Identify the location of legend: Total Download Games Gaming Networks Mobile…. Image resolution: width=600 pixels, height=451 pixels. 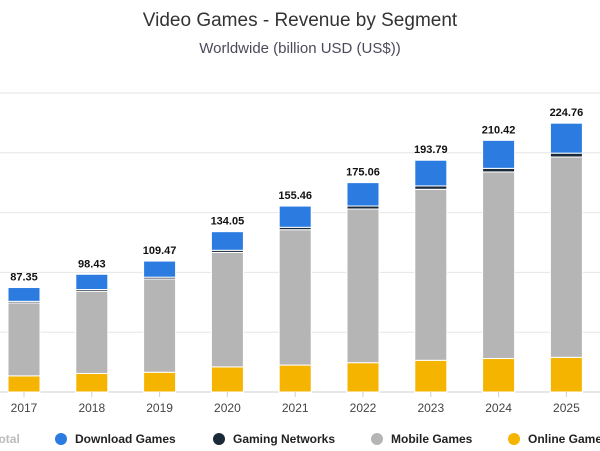
(300, 441).